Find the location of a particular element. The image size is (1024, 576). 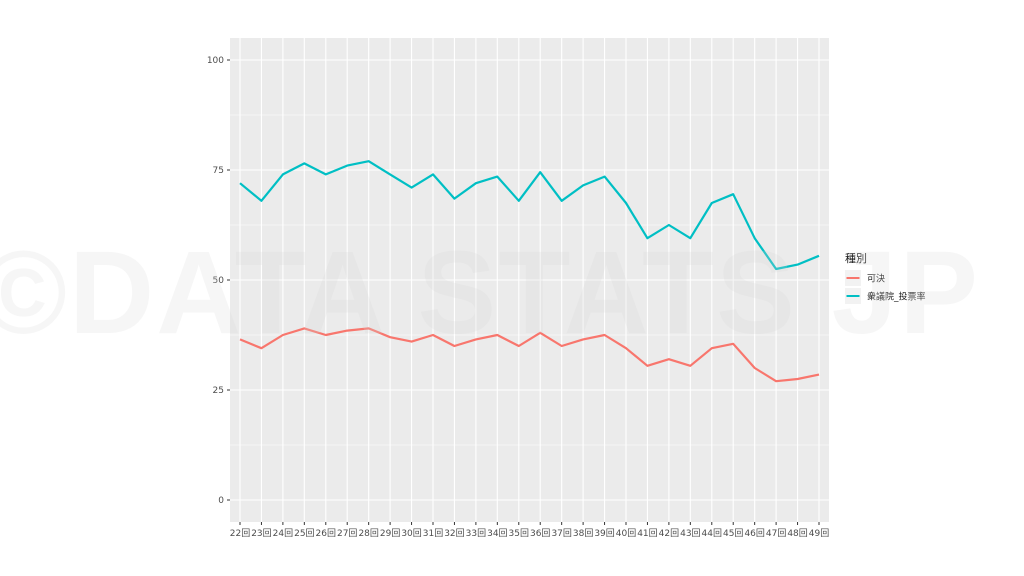

x-tick-label: 35回 is located at coordinates (519, 533).